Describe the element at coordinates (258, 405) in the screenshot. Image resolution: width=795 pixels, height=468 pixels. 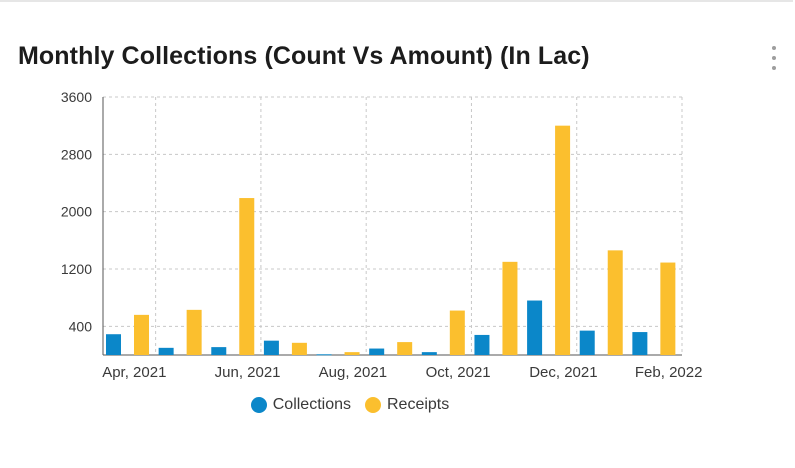
I see `legend-swatch-collections` at that location.